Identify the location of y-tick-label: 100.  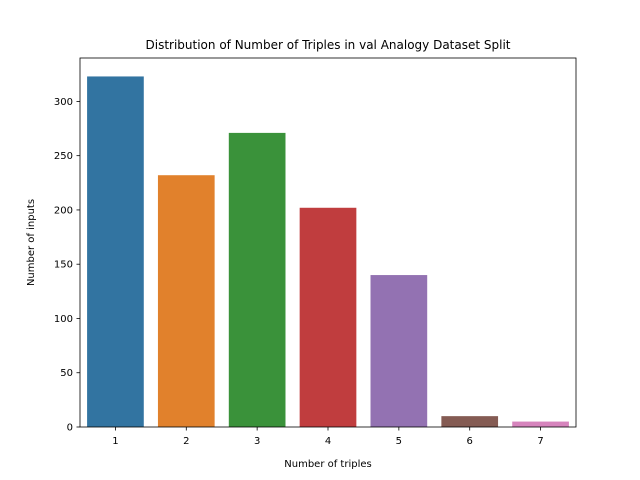
(63, 319).